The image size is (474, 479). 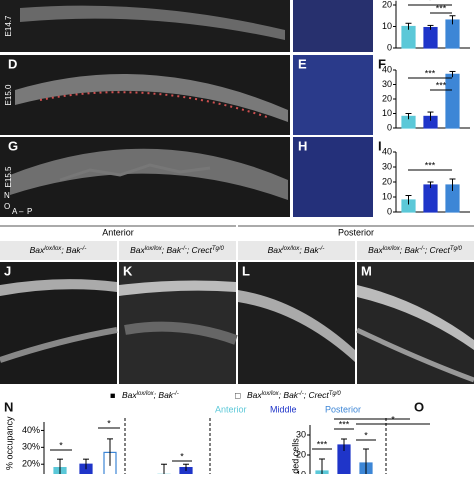 I want to click on panel-letter: D, so click(x=12, y=63).